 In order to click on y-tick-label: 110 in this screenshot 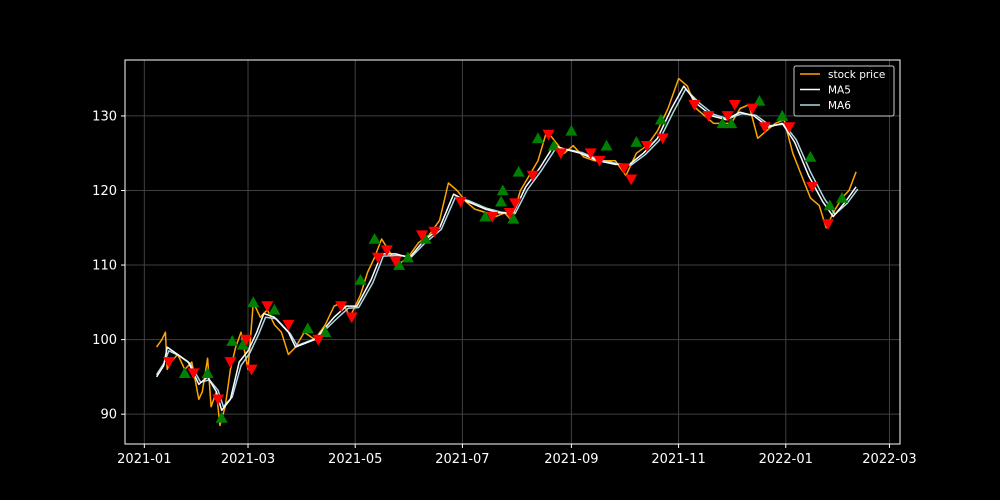, I will do `click(104, 266)`.